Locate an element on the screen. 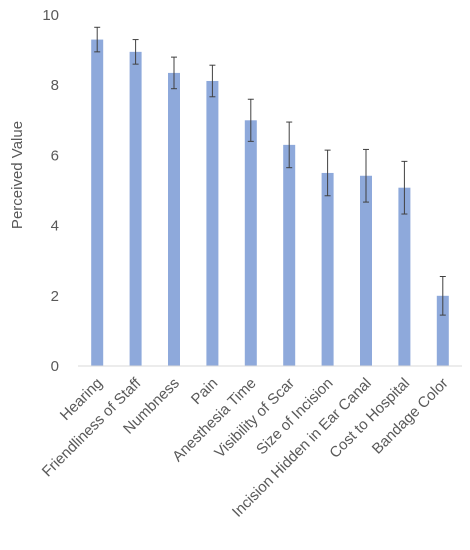 This screenshot has width=470, height=550. y-tick-label: 0 is located at coordinates (55, 366).